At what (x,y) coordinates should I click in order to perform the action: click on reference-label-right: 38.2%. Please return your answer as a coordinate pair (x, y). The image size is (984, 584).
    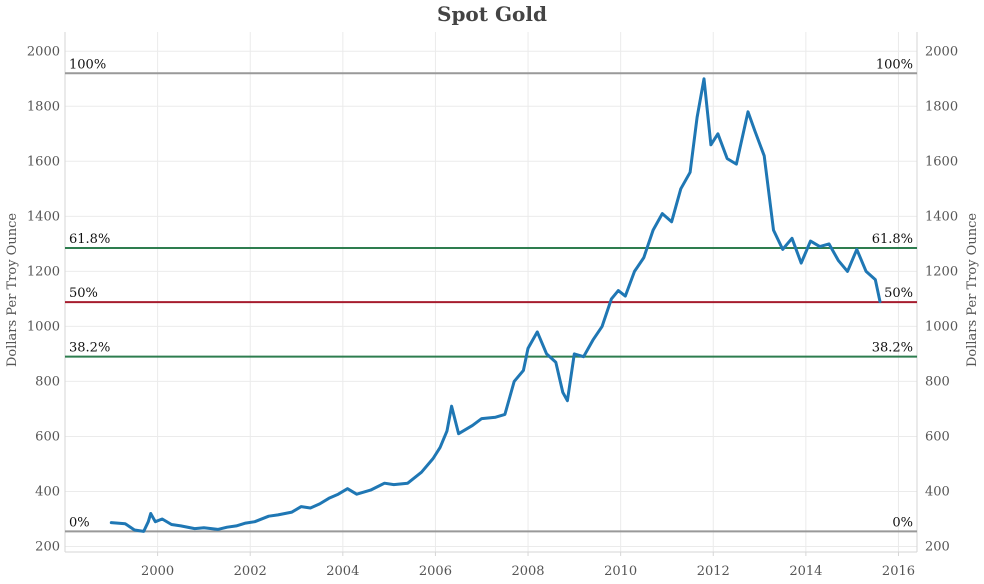
    Looking at the image, I should click on (892, 348).